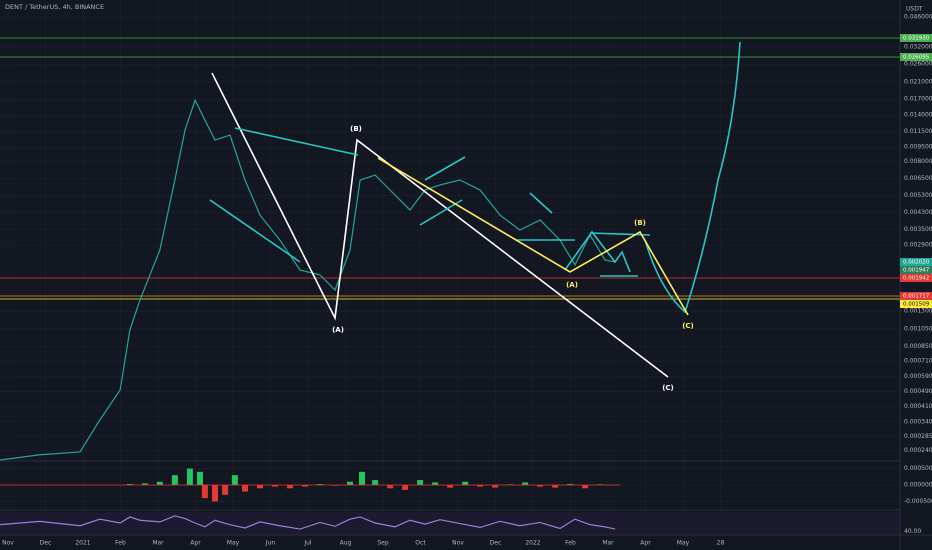  What do you see at coordinates (918, 421) in the screenshot?
I see `y-tick-label: 0.000340` at bounding box center [918, 421].